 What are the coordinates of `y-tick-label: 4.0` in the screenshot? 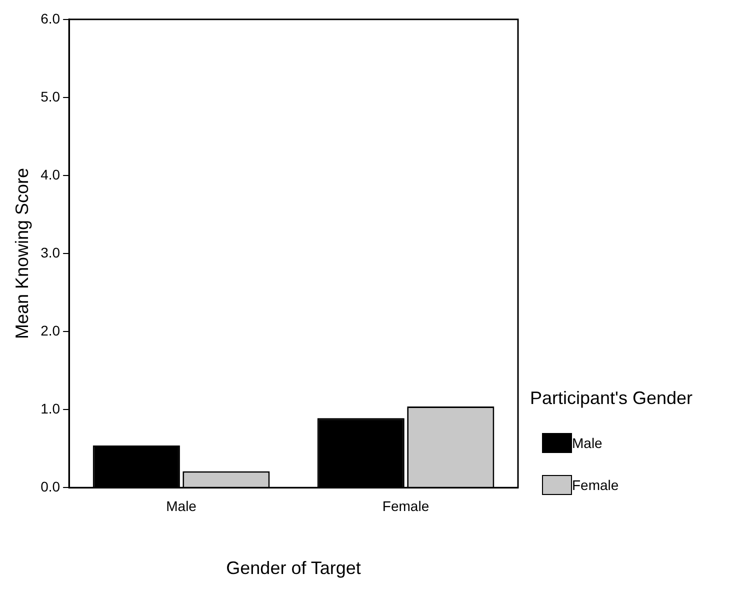 It's located at (50, 174).